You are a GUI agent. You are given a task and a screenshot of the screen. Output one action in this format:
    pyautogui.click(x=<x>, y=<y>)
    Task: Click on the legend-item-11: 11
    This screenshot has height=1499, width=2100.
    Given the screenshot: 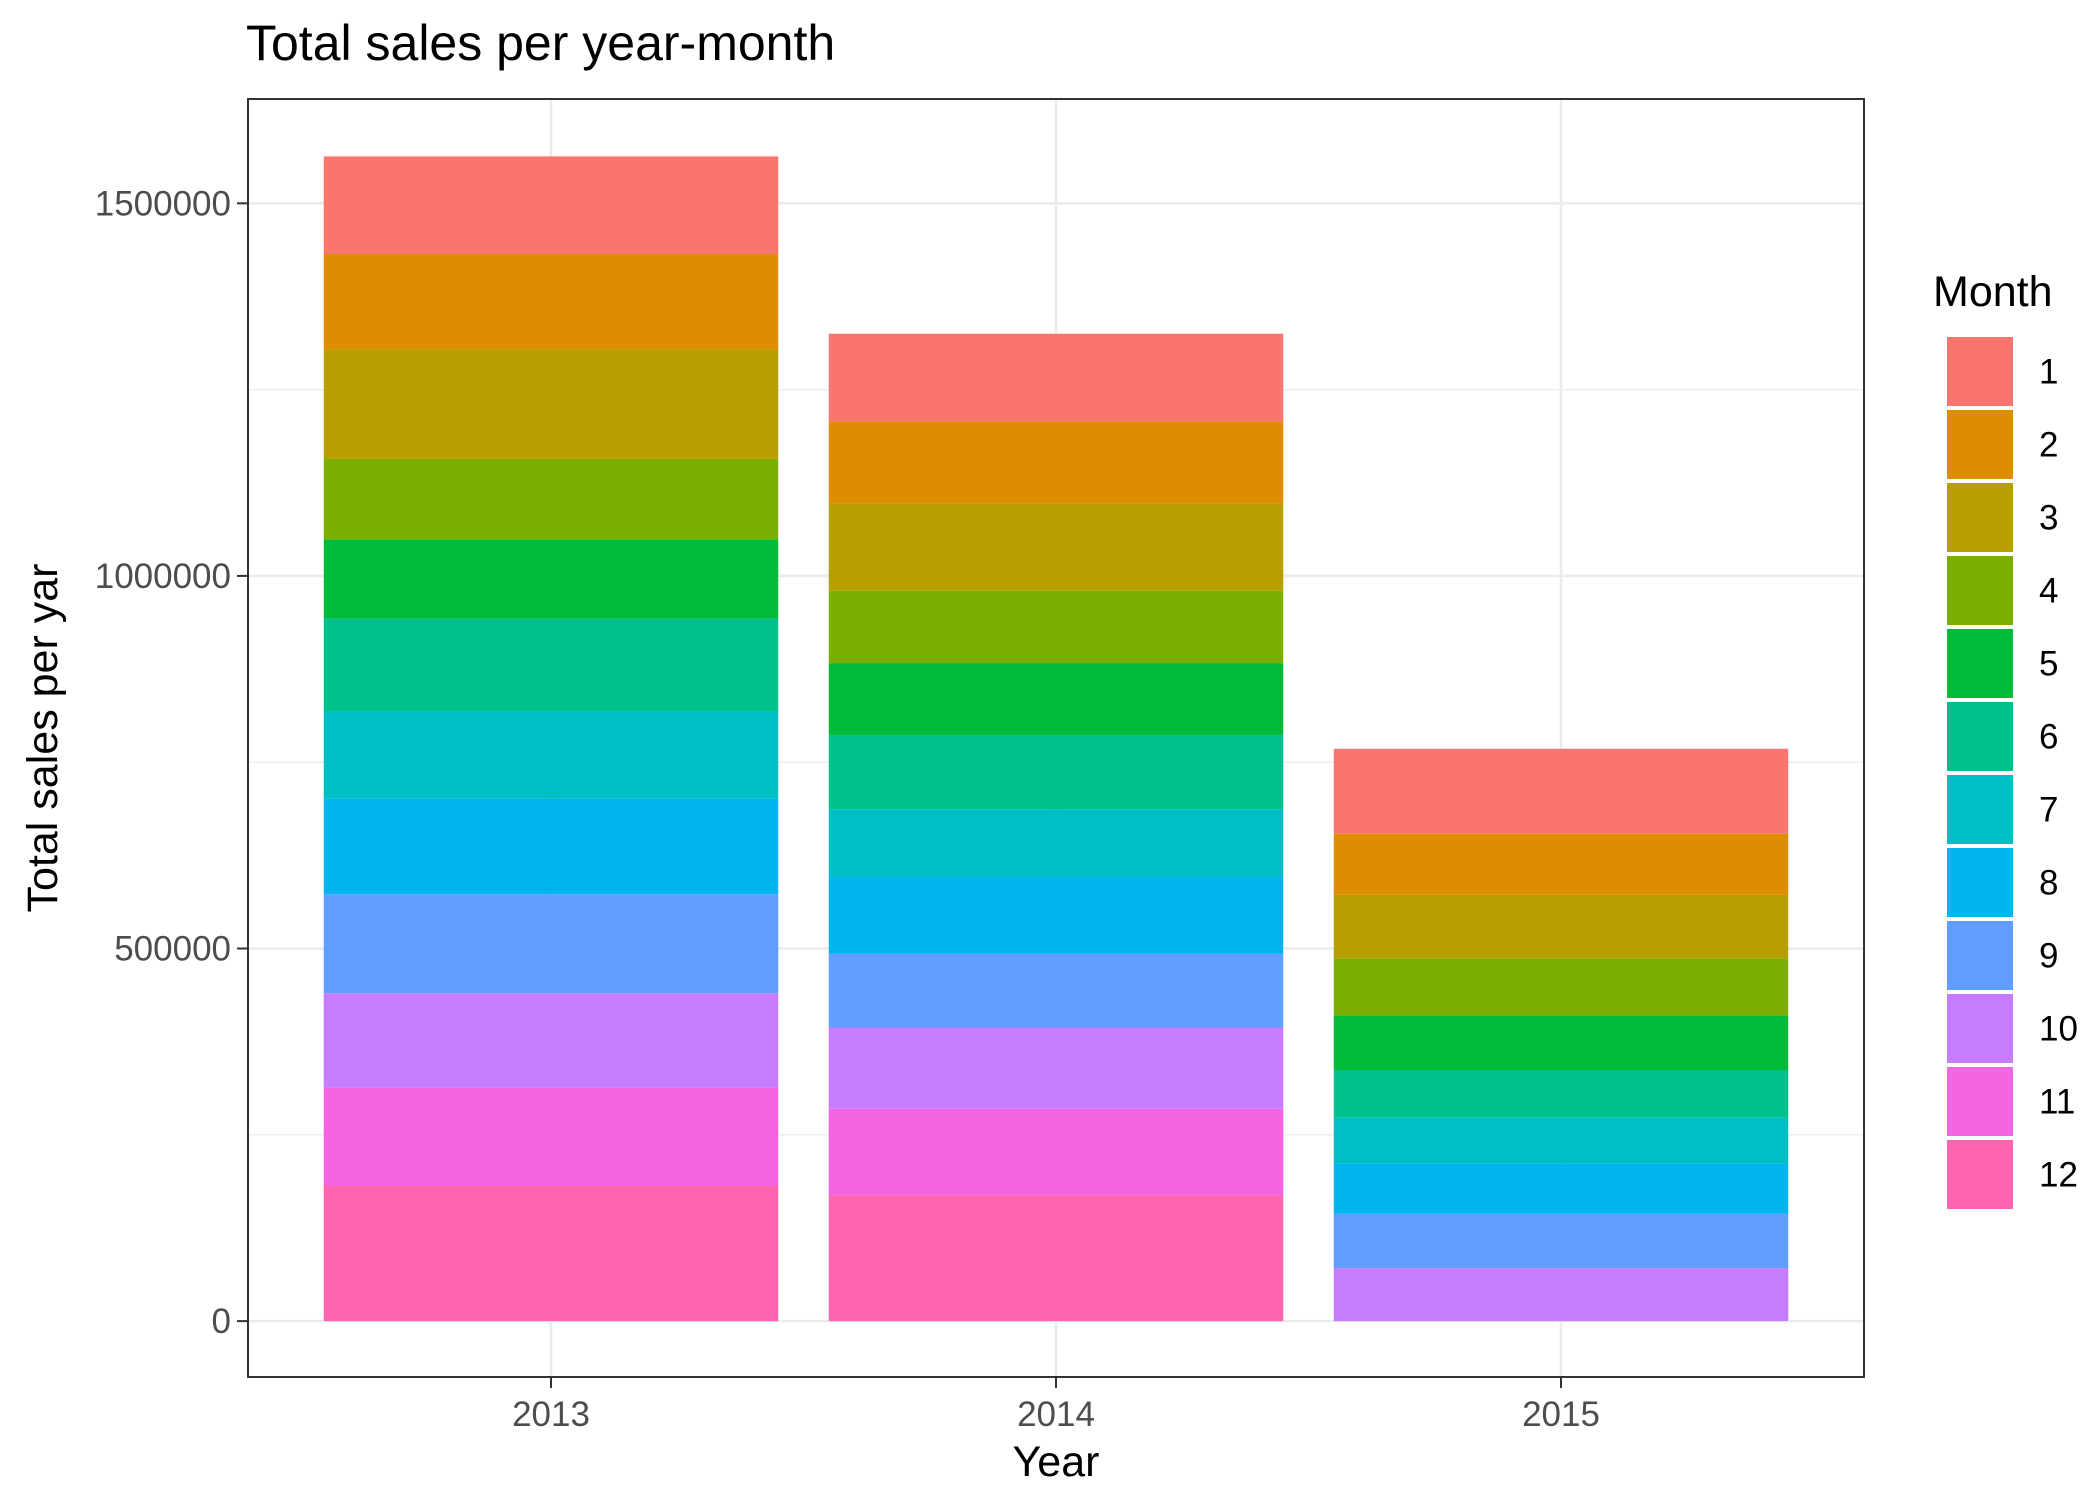 What is the action you would take?
    pyautogui.click(x=2011, y=1101)
    